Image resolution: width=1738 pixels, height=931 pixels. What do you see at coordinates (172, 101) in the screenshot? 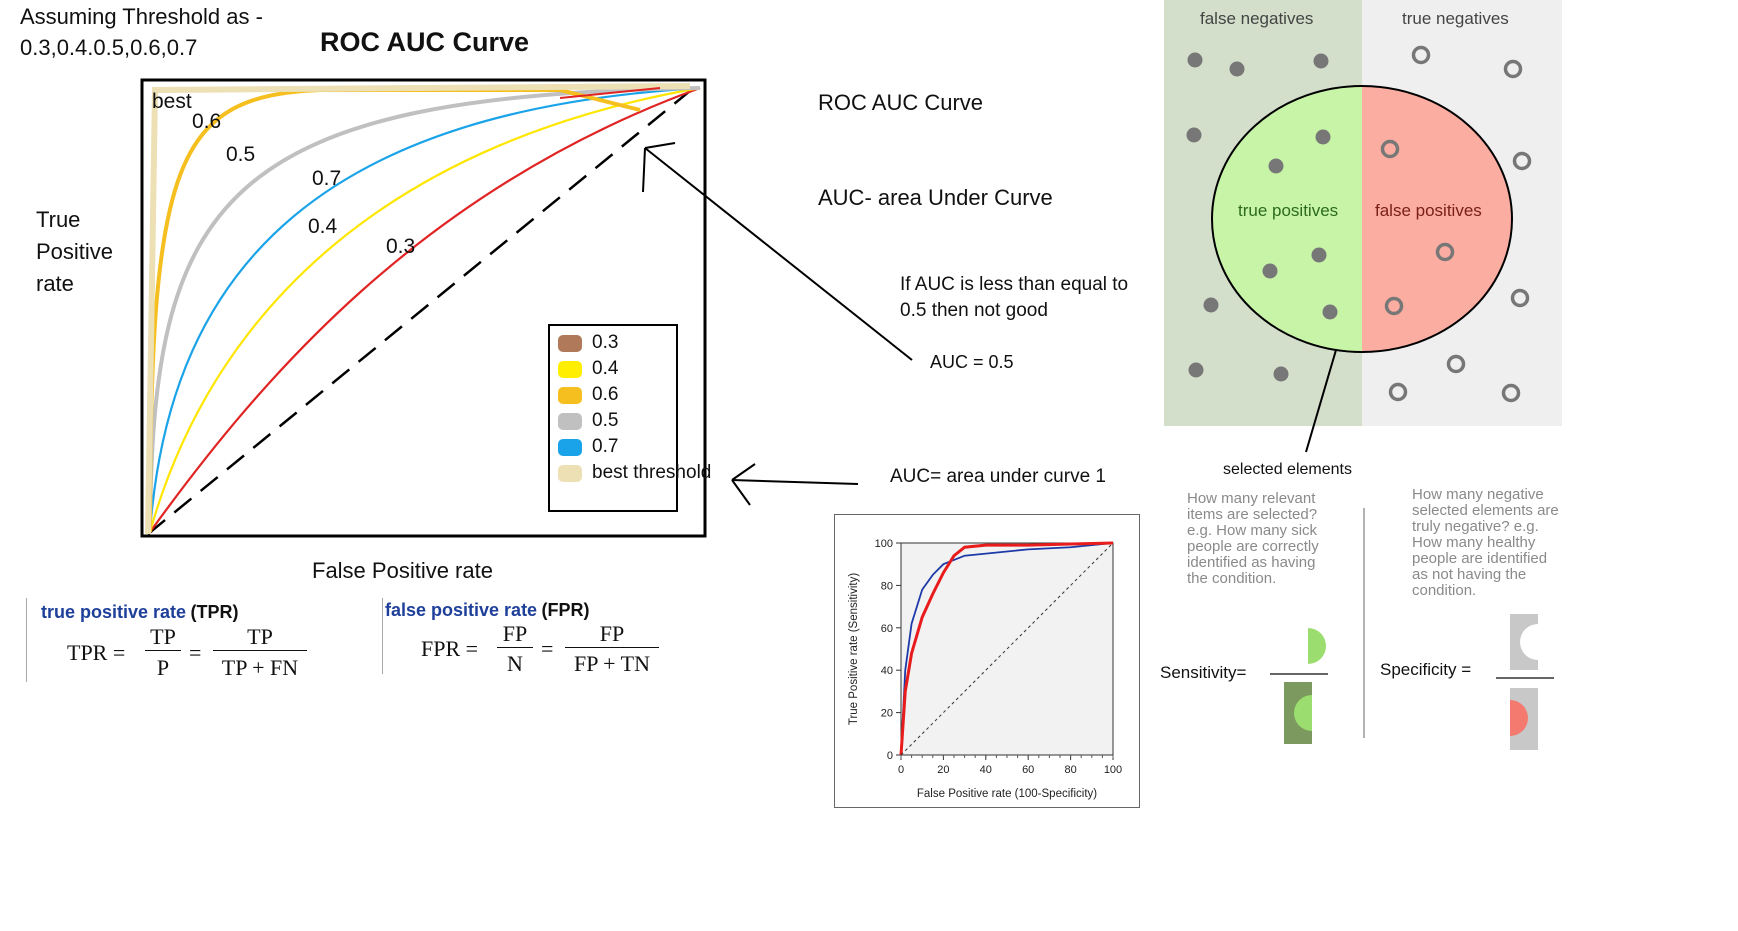
I see `curve-label-best: best` at bounding box center [172, 101].